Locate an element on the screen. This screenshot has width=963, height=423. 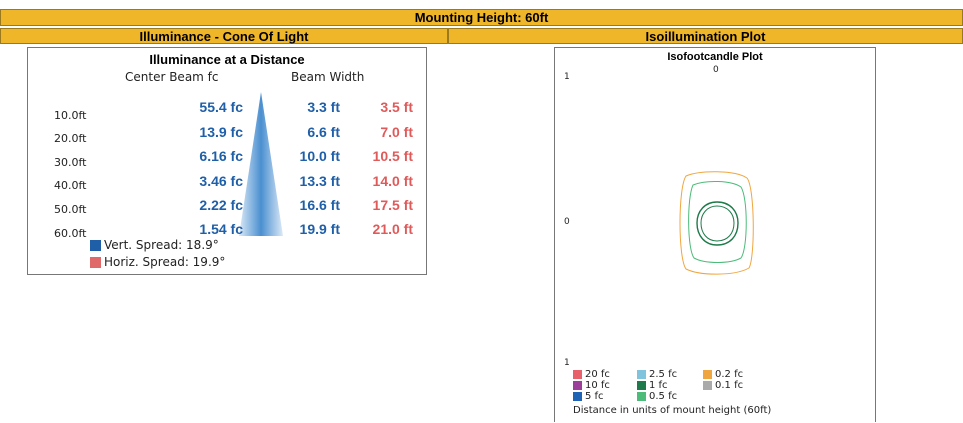
vertical-beam-width: 10.0 ft is located at coordinates (313, 156).